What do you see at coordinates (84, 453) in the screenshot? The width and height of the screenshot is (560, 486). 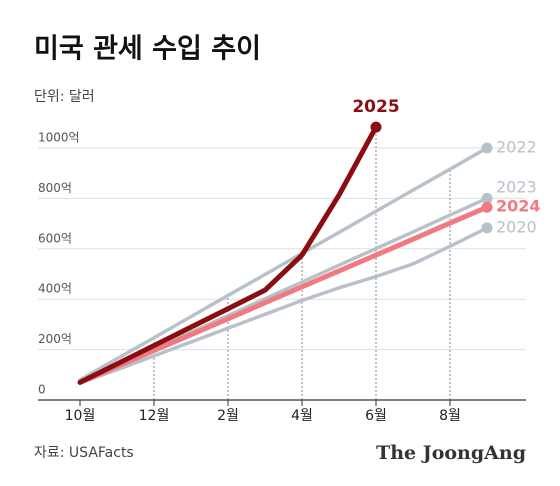 I see `source: 자료: USAFacts` at bounding box center [84, 453].